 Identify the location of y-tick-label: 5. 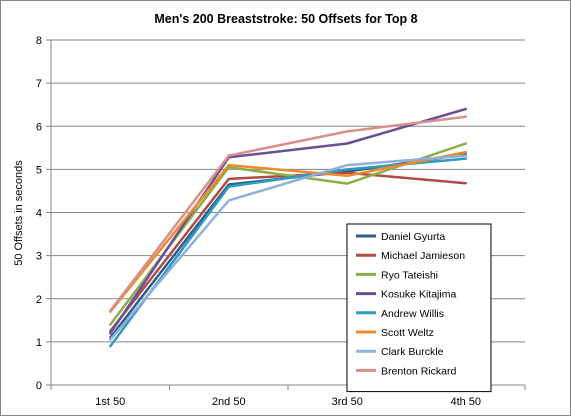
(39, 170).